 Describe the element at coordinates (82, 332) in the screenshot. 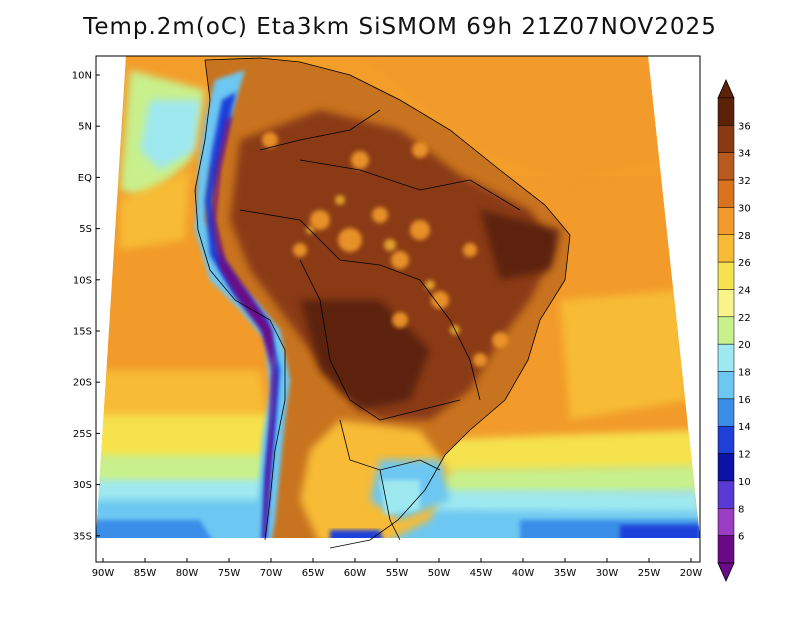

I see `lat-tick-label: 15S` at that location.